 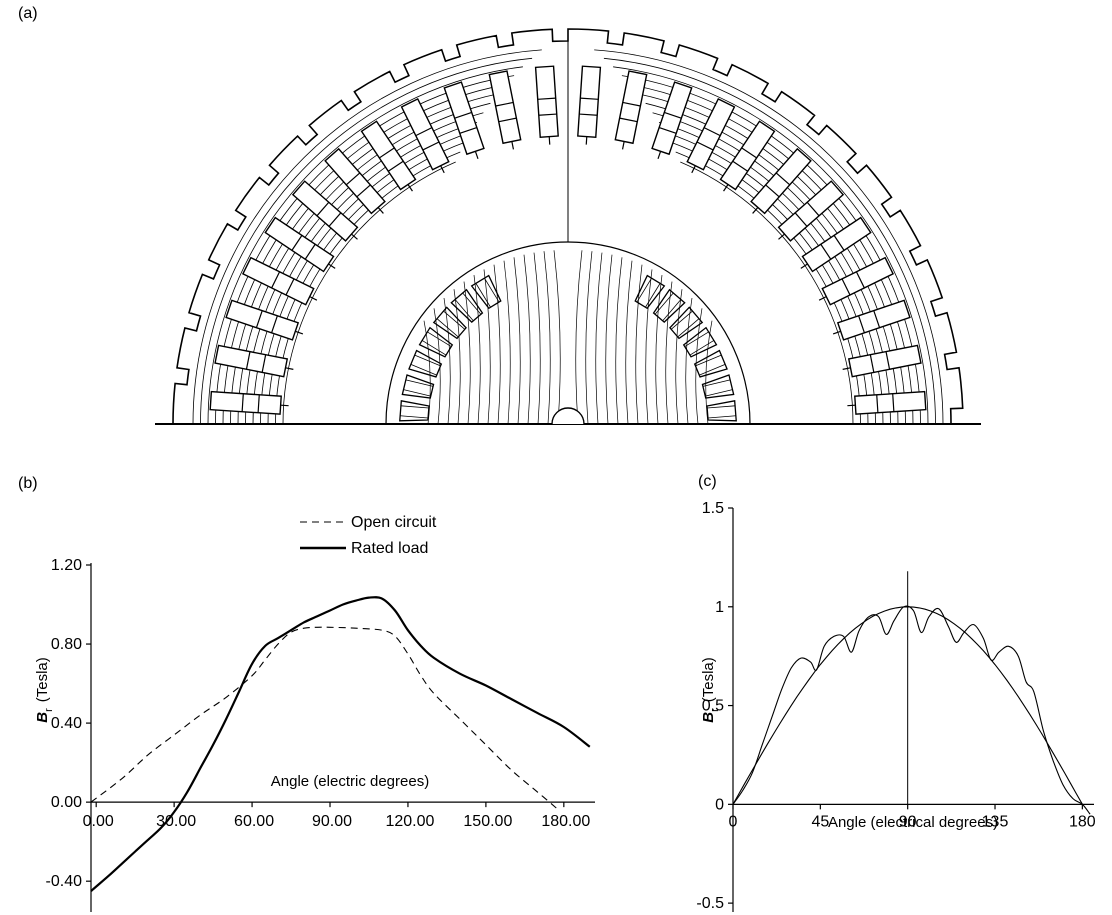 I want to click on chart-b-xlabel: Angle (electric degrees), so click(x=350, y=781).